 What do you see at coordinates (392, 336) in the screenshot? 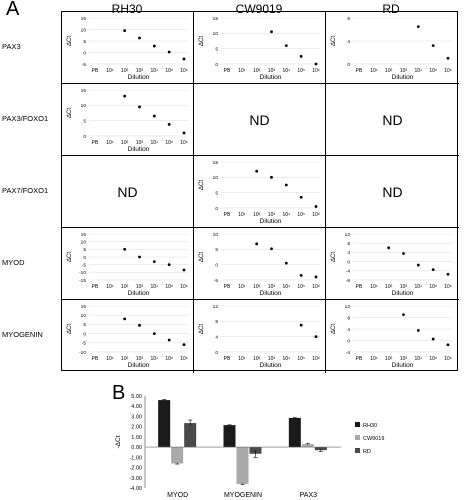
I see `cell-myogenin-rd: -4 0 4 8 12 PB 10¹ 10² 10³ 10⁴ 10⁵ 10⁶ Dilution ΔCt` at bounding box center [392, 336].